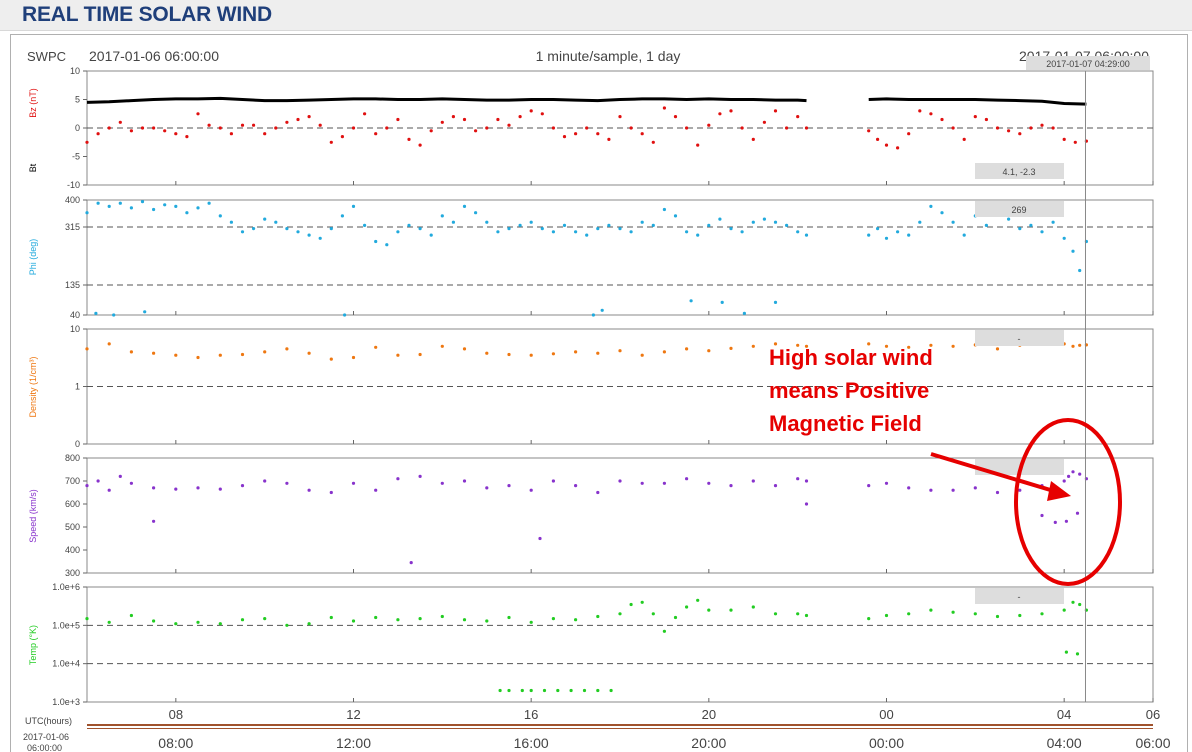 The image size is (1192, 752). Describe the element at coordinates (1019, 597) in the screenshot. I see `temp-readout: -` at that location.